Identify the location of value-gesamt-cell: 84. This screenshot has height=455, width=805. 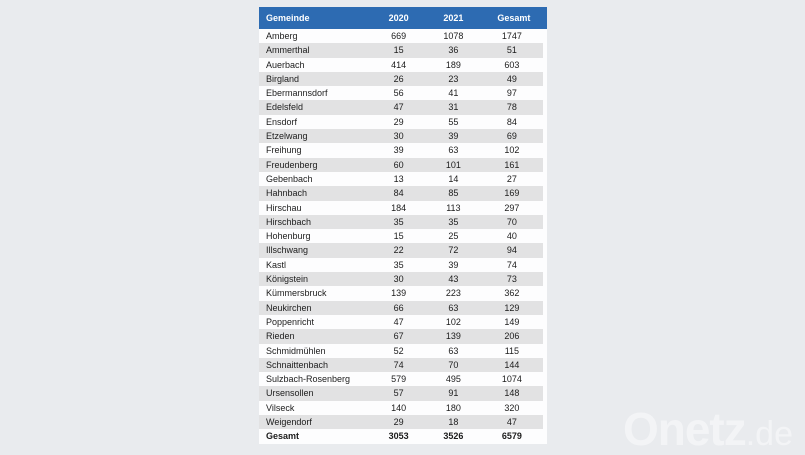
(513, 122).